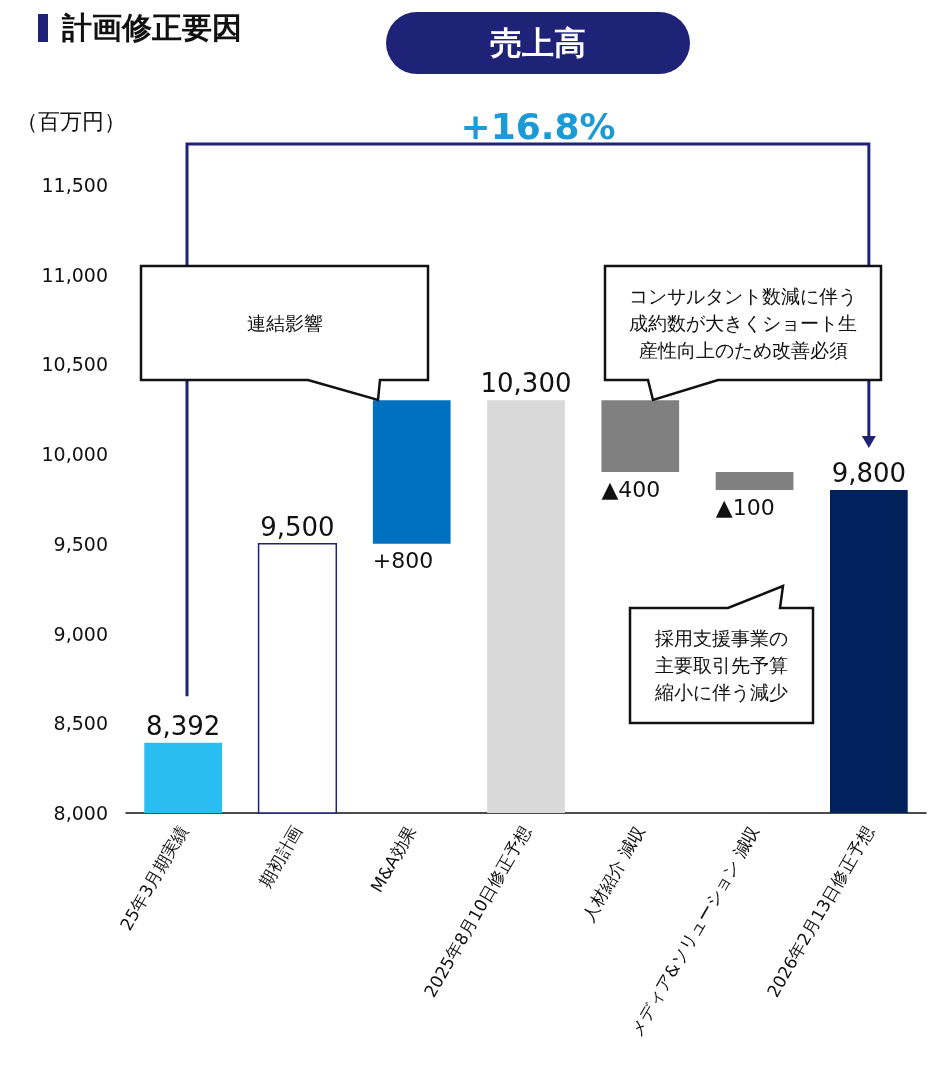  What do you see at coordinates (869, 473) in the screenshot?
I see `data-label: 9,800` at bounding box center [869, 473].